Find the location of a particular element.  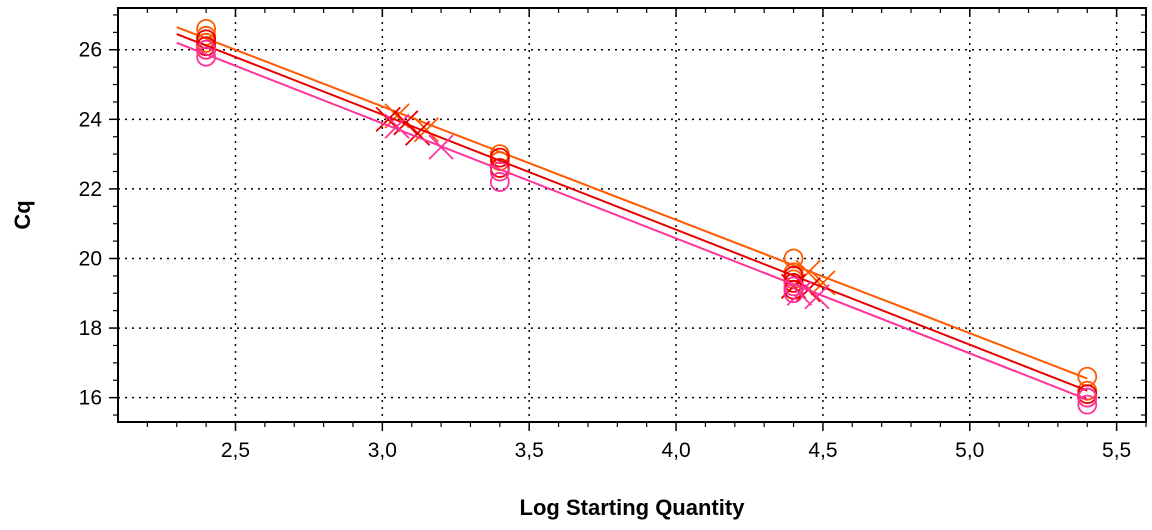

y-tick-label: 20 is located at coordinates (90, 258).